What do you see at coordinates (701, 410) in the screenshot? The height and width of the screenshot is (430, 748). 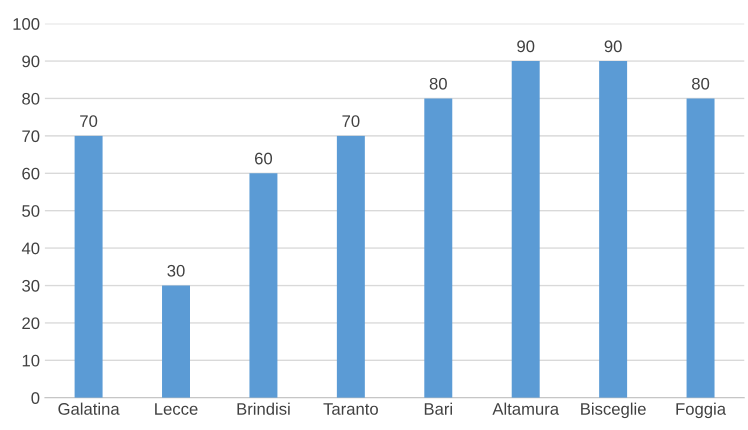 I see `x-tick-label: Foggia` at bounding box center [701, 410].